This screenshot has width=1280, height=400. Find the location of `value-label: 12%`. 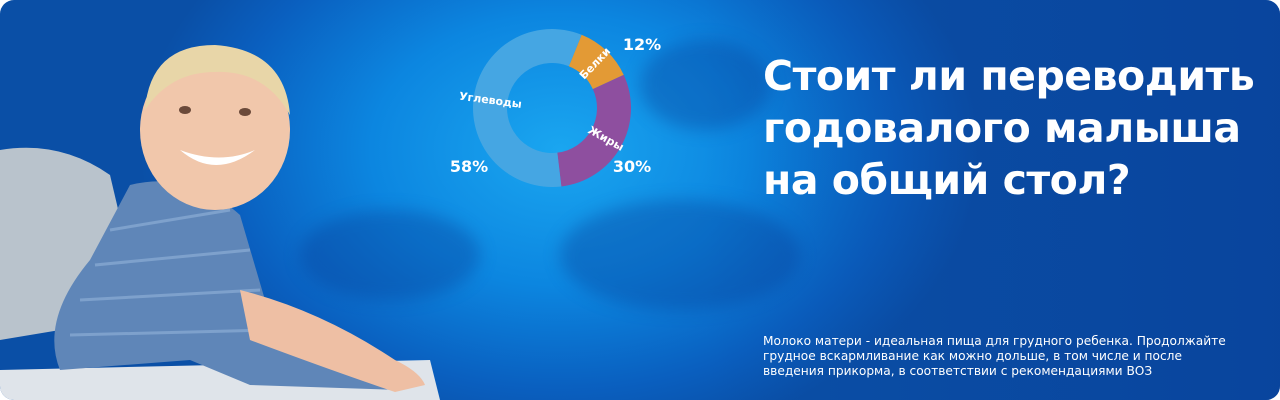

value-label: 12% is located at coordinates (642, 44).